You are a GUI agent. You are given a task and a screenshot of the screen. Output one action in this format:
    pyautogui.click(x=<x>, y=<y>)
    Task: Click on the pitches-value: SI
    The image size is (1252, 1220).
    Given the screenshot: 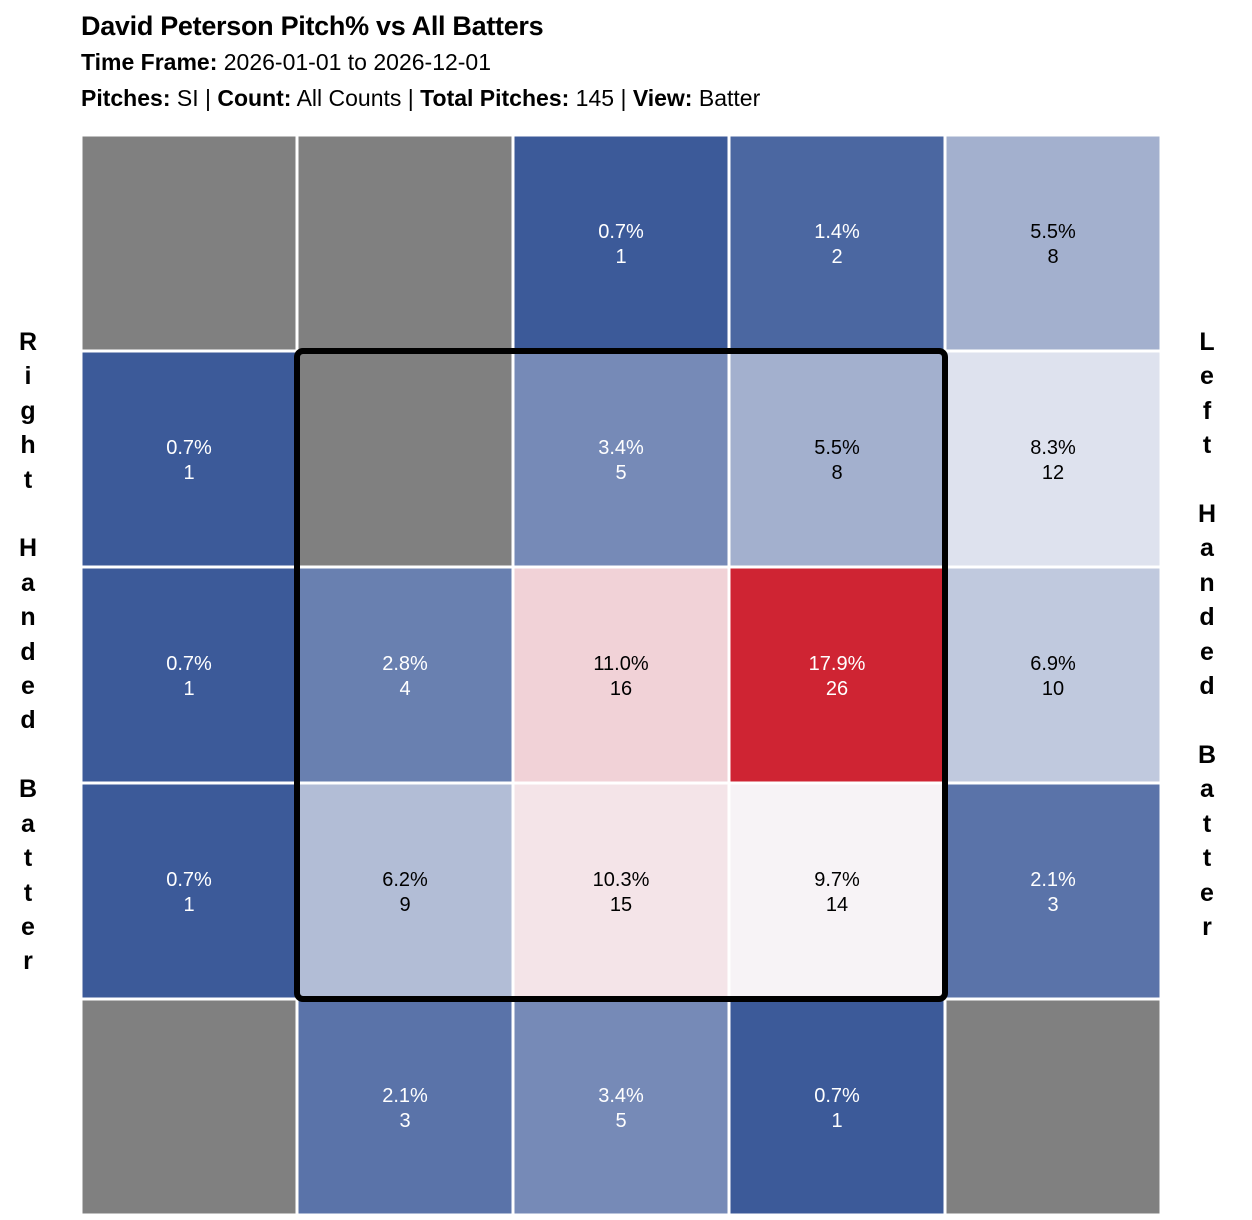 What is the action you would take?
    pyautogui.click(x=187, y=98)
    